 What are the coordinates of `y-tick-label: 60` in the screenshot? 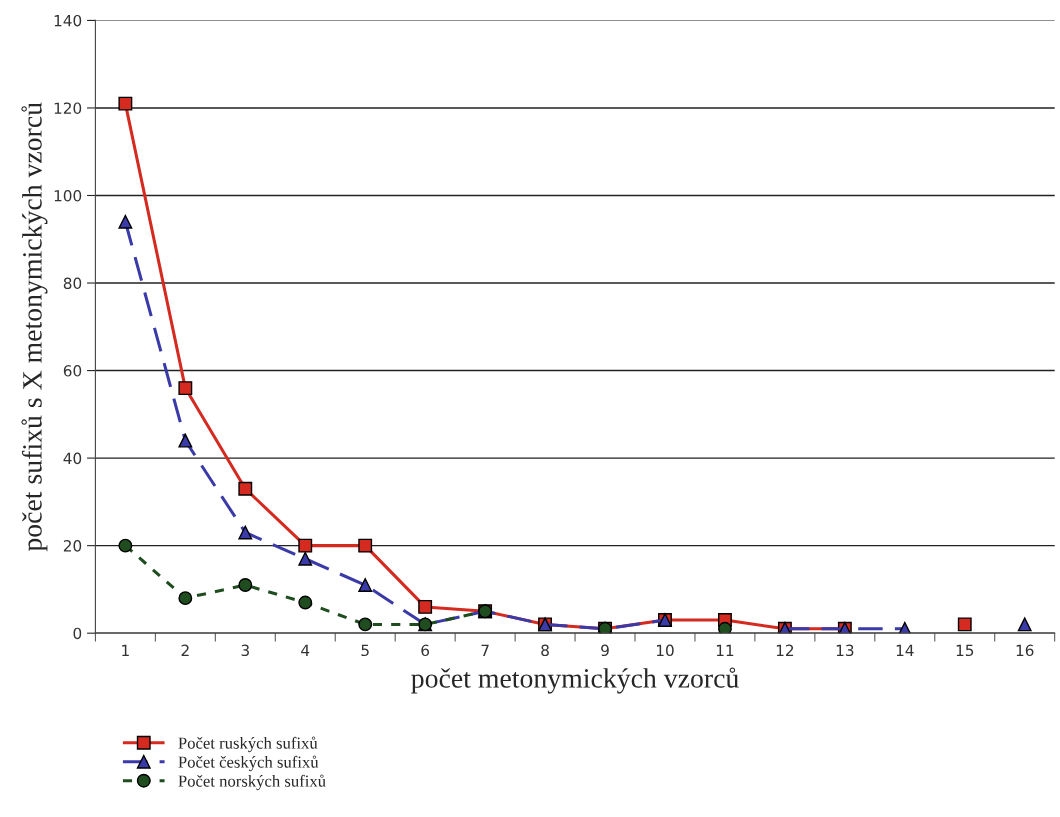 It's located at (72, 371).